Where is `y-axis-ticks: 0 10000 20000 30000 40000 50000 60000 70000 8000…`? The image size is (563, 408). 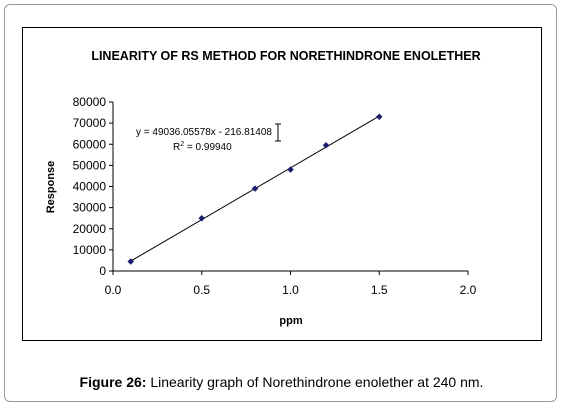 y-axis-ticks: 0 10000 20000 30000 40000 50000 60000 70000 8000… is located at coordinates (93, 186).